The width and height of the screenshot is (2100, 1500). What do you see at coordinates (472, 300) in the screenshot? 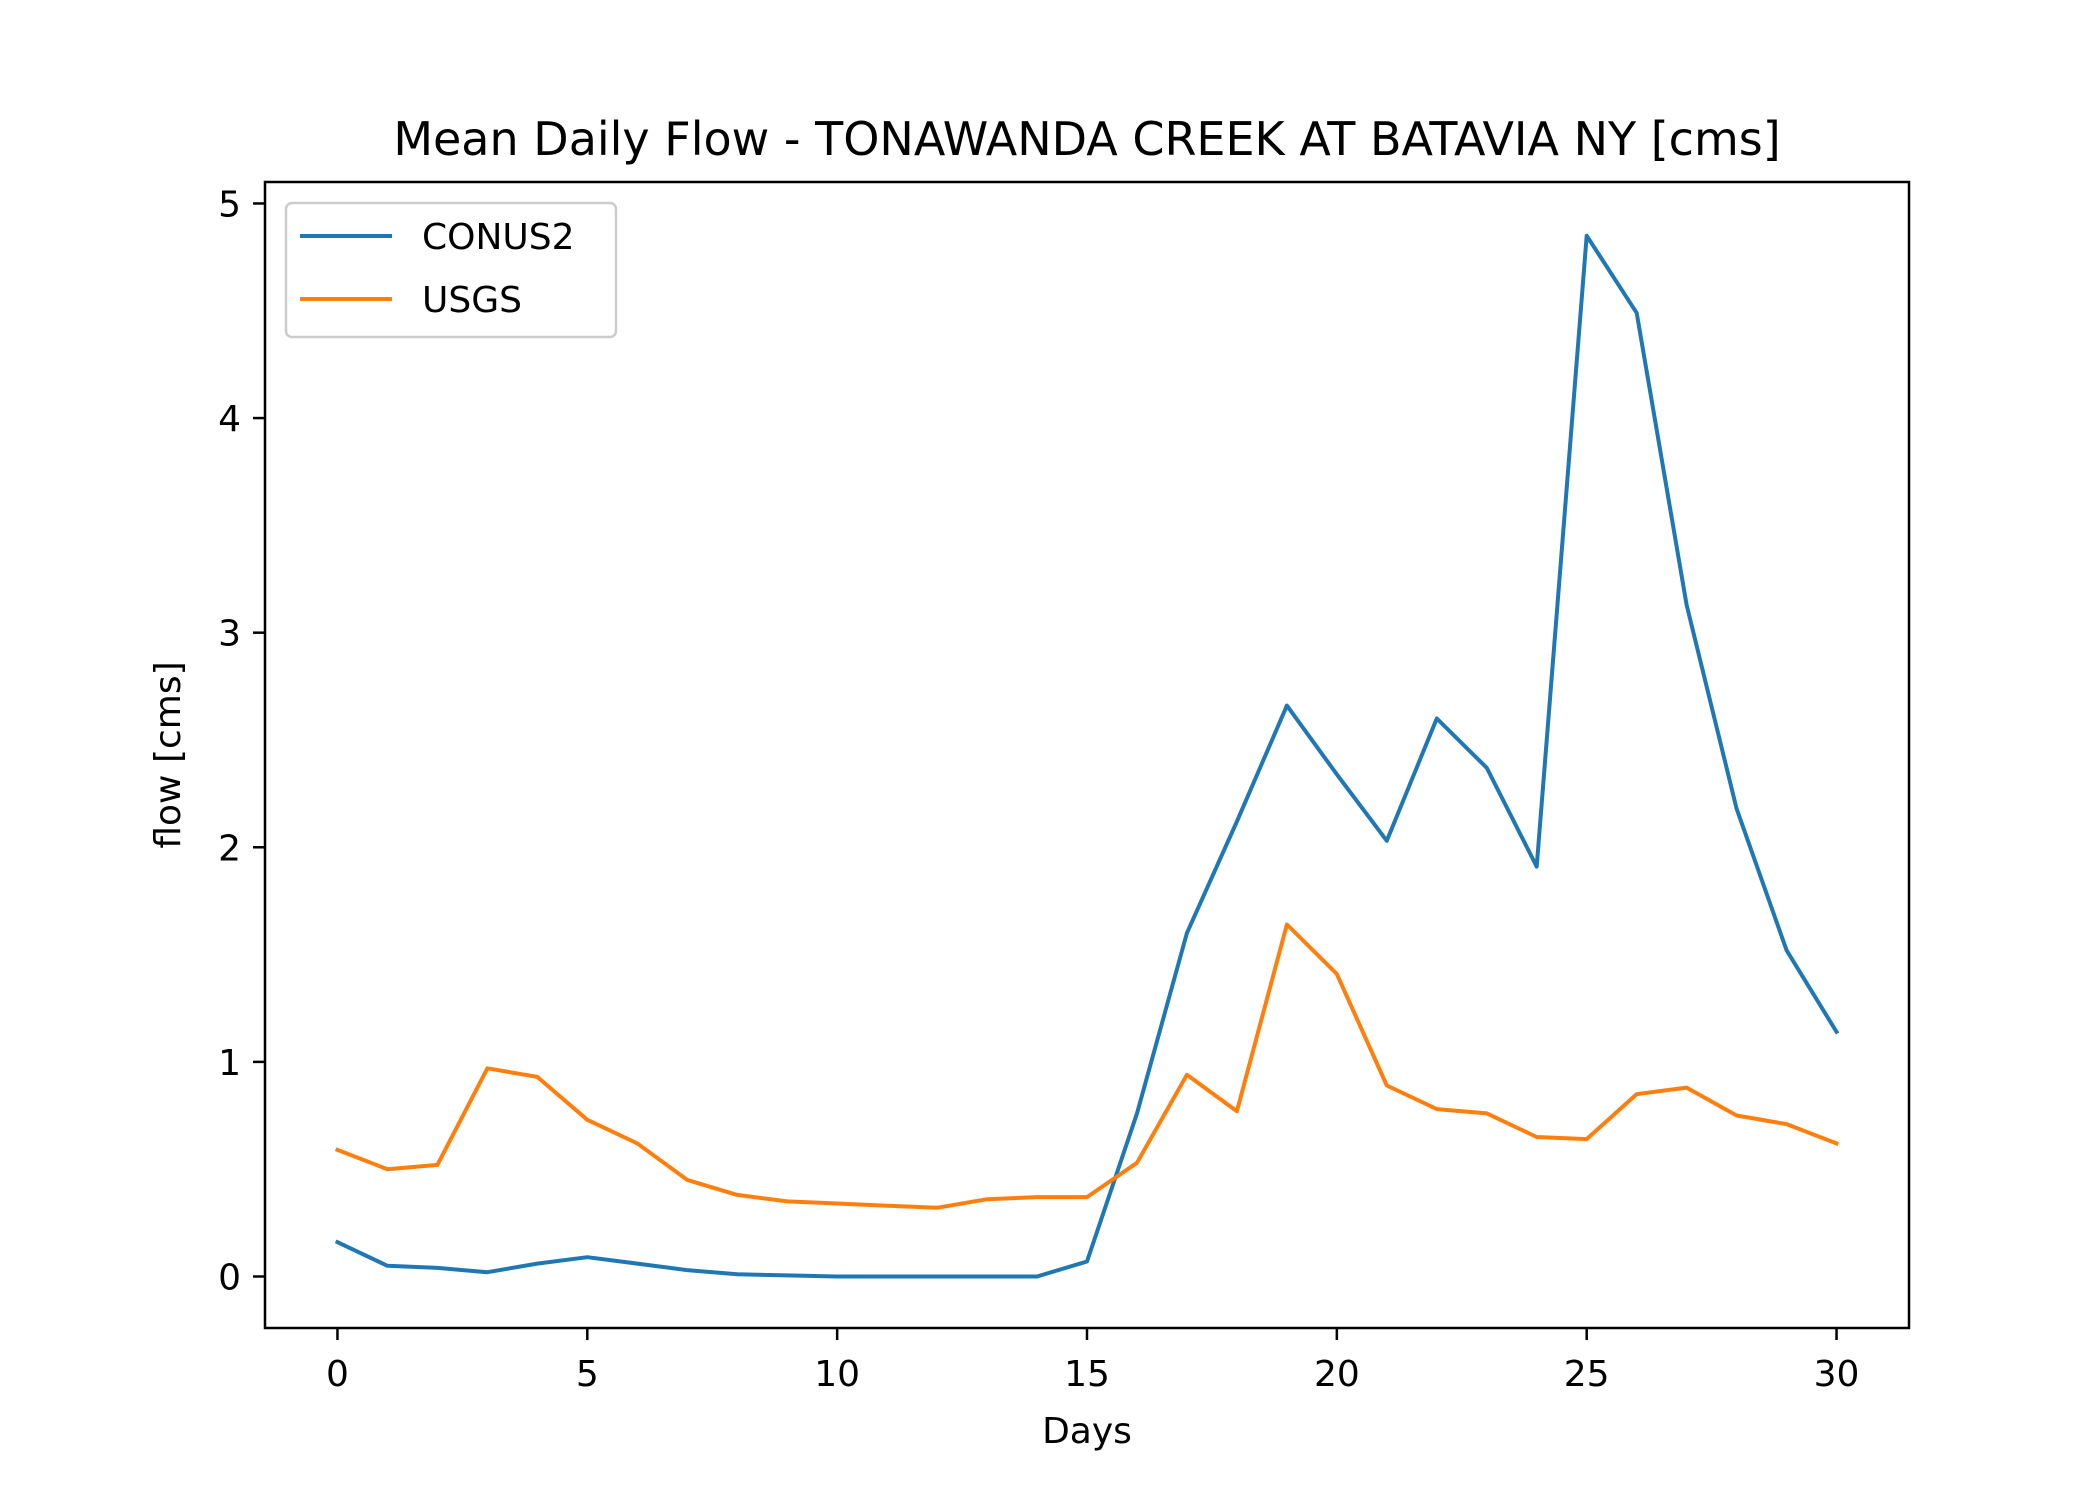
I see `legend-label-usgs: USGS` at bounding box center [472, 300].